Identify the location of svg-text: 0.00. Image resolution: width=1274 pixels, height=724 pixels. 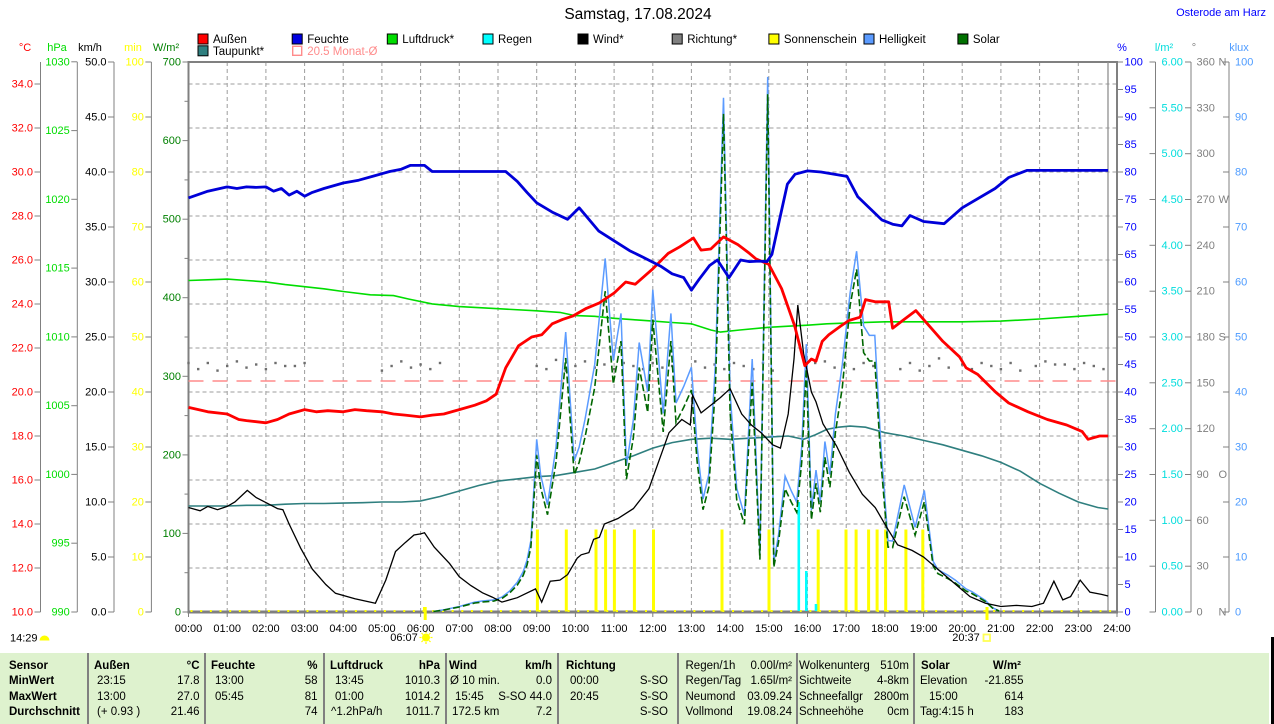
(1172, 613).